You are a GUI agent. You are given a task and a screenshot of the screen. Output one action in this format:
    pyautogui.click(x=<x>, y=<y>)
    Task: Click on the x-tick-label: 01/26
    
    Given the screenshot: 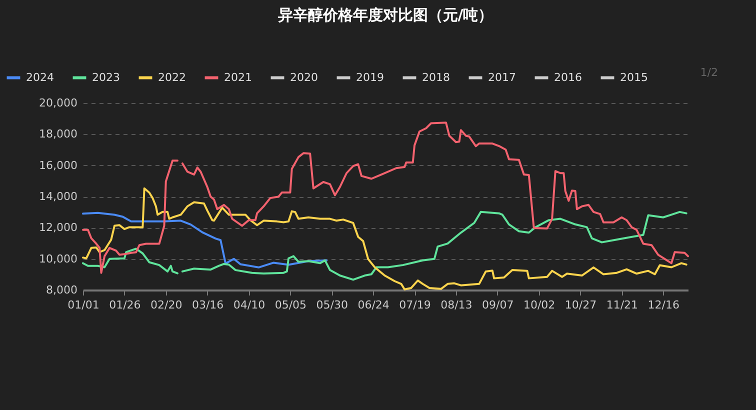 What is the action you would take?
    pyautogui.click(x=125, y=305)
    